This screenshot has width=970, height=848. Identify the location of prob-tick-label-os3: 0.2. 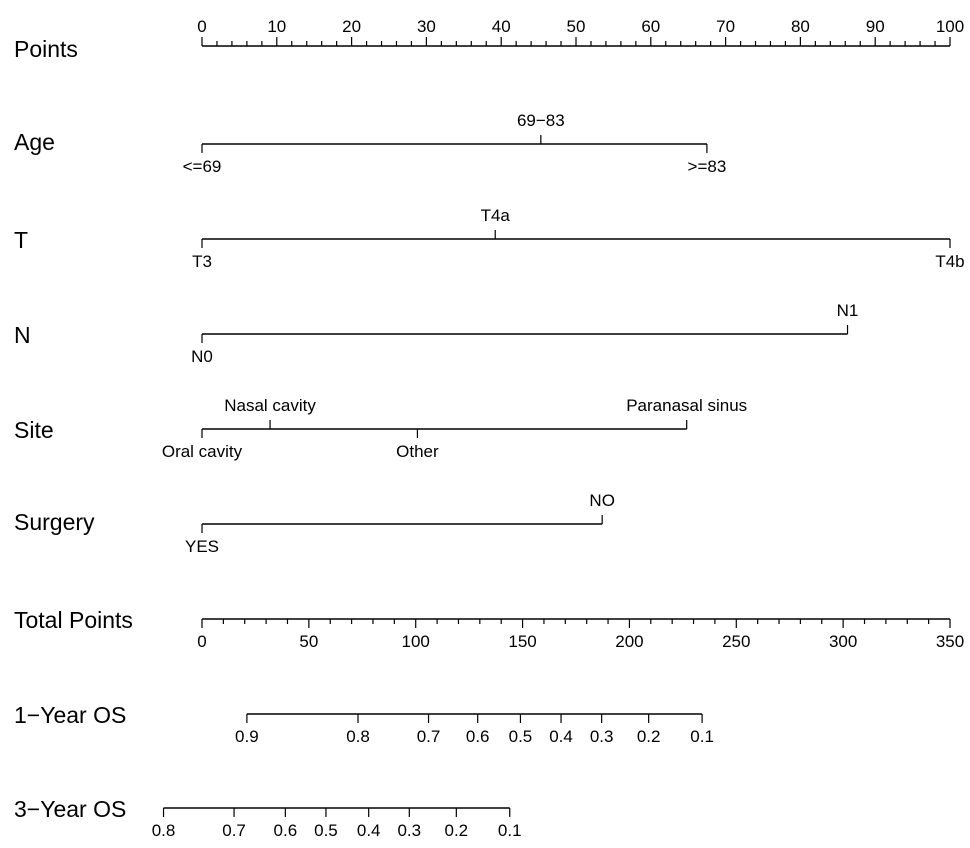
(456, 830).